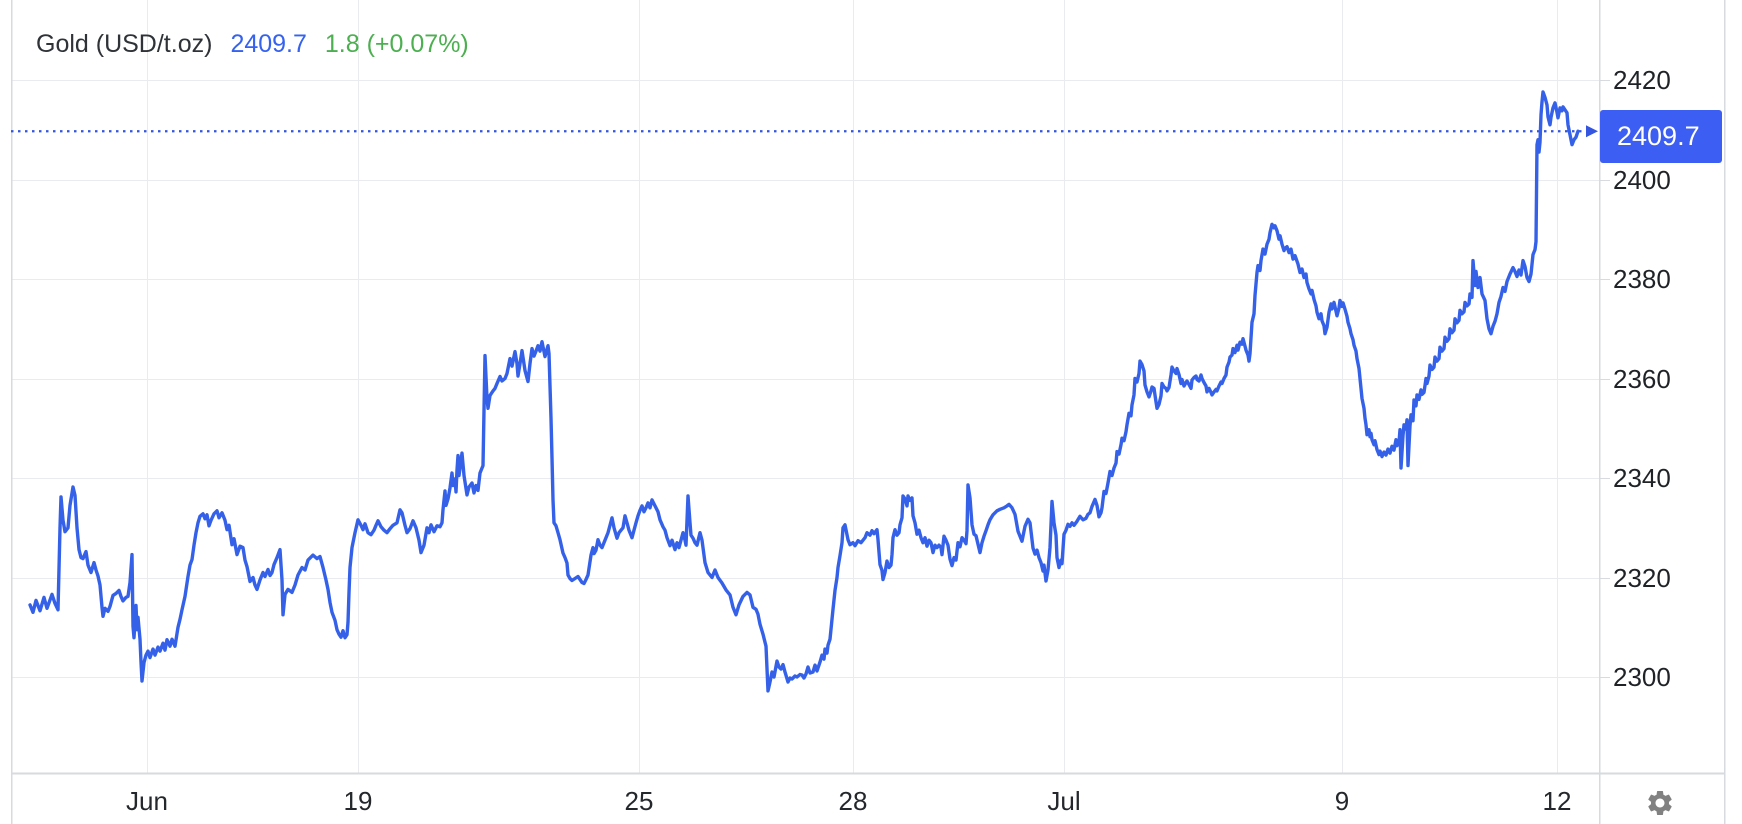 The width and height of the screenshot is (1742, 824). I want to click on chart-header: Gold (USD/t.oz) 2409.7 1.8 (+0.07%), so click(252, 44).